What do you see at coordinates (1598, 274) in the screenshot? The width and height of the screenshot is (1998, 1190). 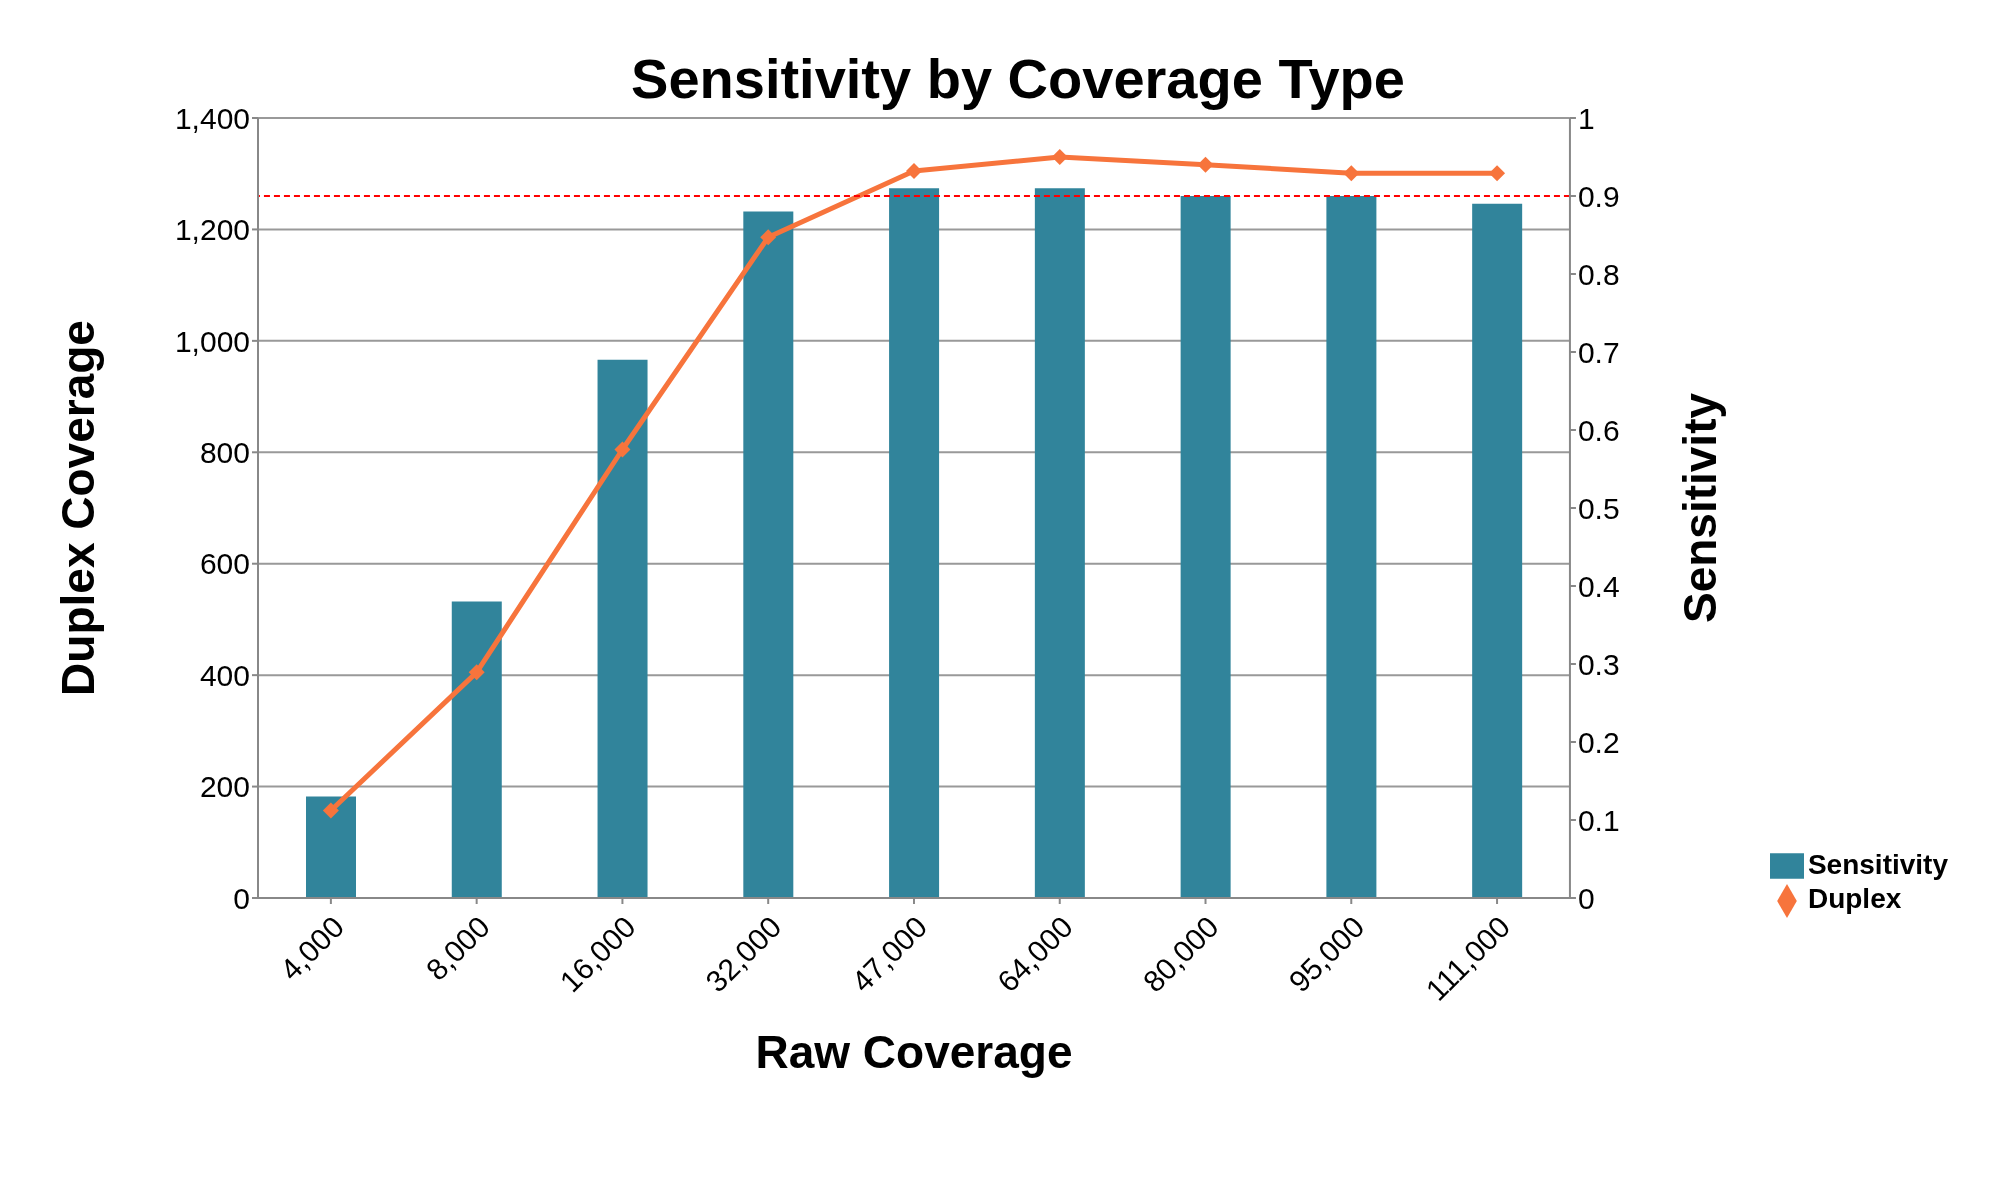 I see `y2-tick-label: 0.8` at bounding box center [1598, 274].